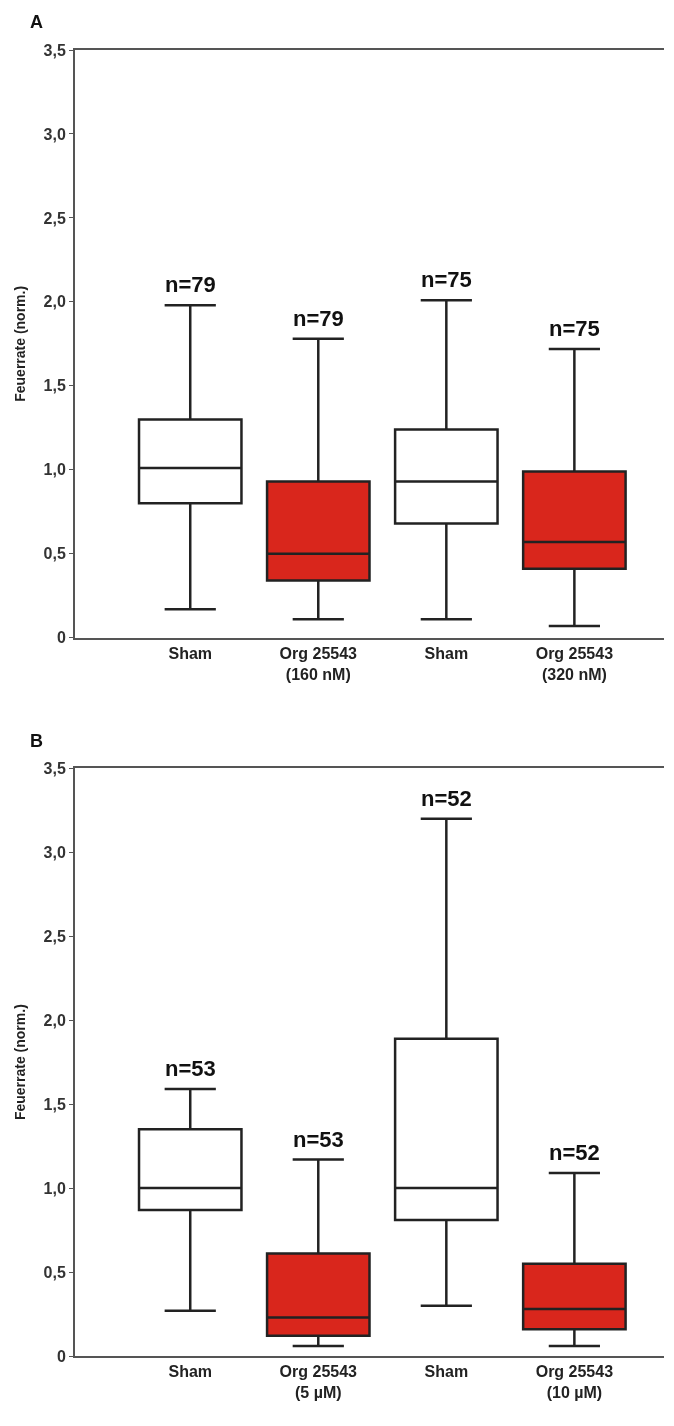 The image size is (674, 1426). Describe the element at coordinates (318, 663) in the screenshot. I see `x-tick-label: Org 25543 (160 nM)` at that location.